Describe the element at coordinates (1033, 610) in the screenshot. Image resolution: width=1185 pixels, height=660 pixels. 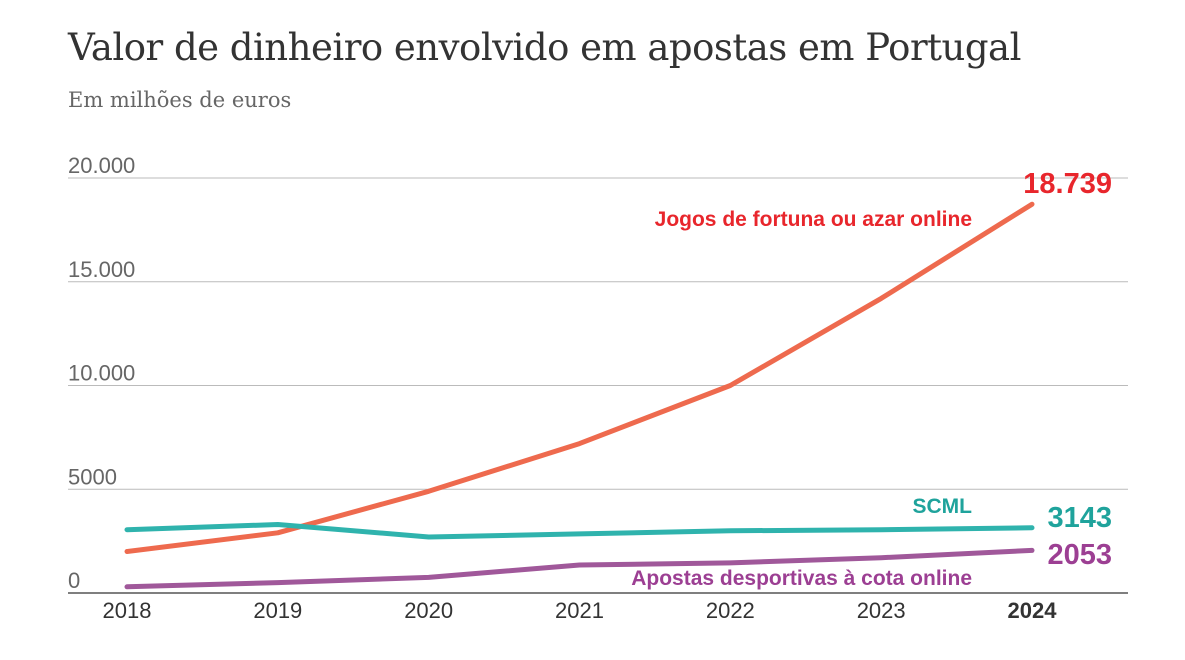
I see `x-tick-label: 2024` at that location.